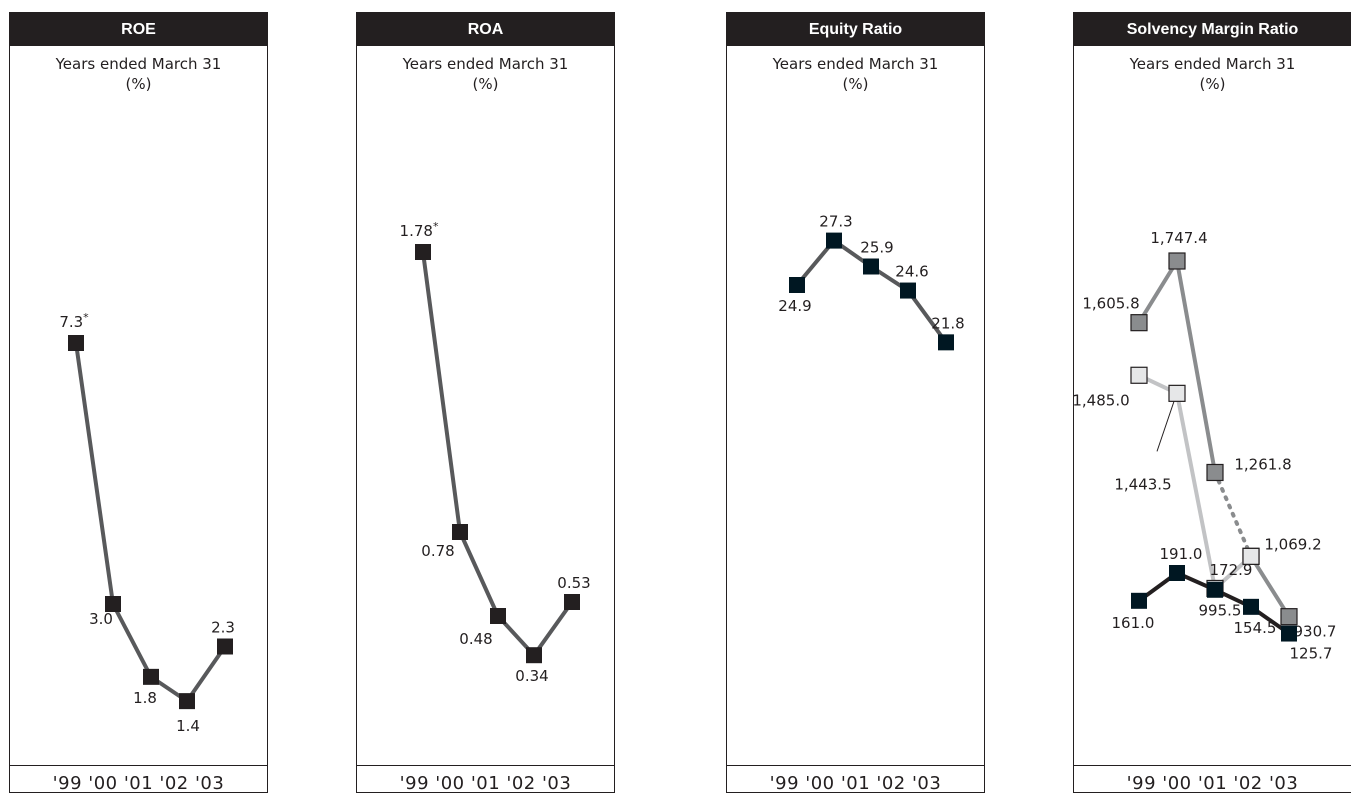 The height and width of the screenshot is (794, 1351). Describe the element at coordinates (188, 726) in the screenshot. I see `data-label: 1.4` at that location.